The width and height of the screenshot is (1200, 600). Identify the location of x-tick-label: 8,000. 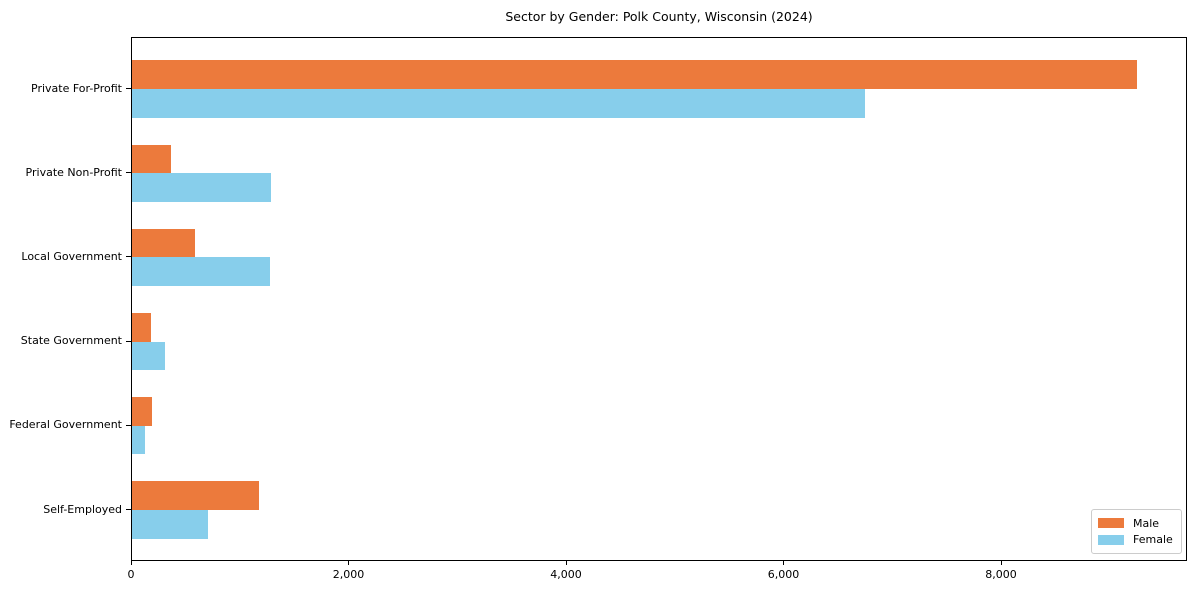
(1001, 574).